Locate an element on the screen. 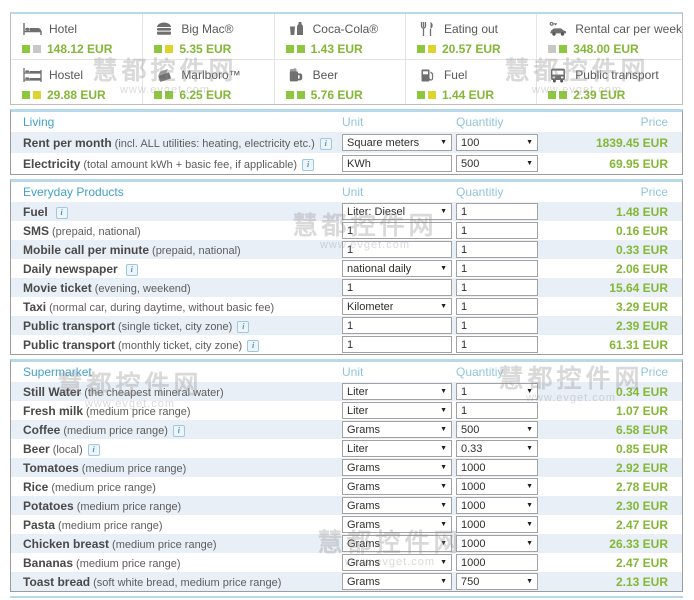  unit-value: Grams is located at coordinates (363, 562).